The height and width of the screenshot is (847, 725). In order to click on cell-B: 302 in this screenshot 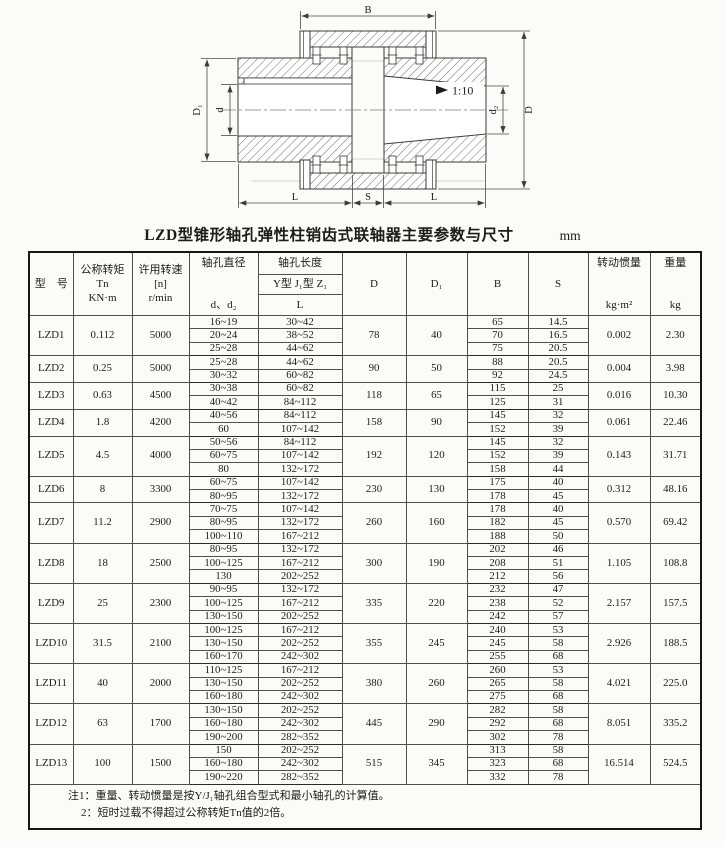, I will do `click(497, 737)`.